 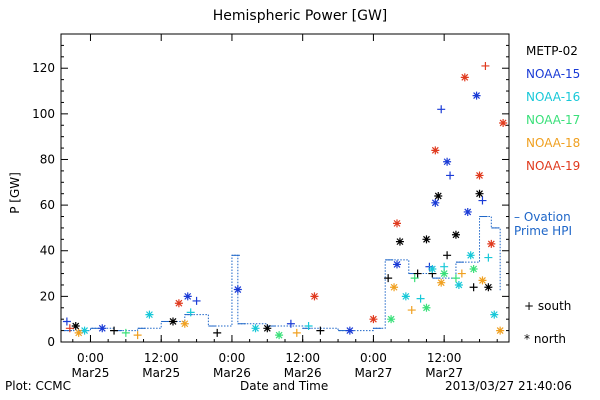 I want to click on legend-north-marker: * north, so click(x=545, y=339).